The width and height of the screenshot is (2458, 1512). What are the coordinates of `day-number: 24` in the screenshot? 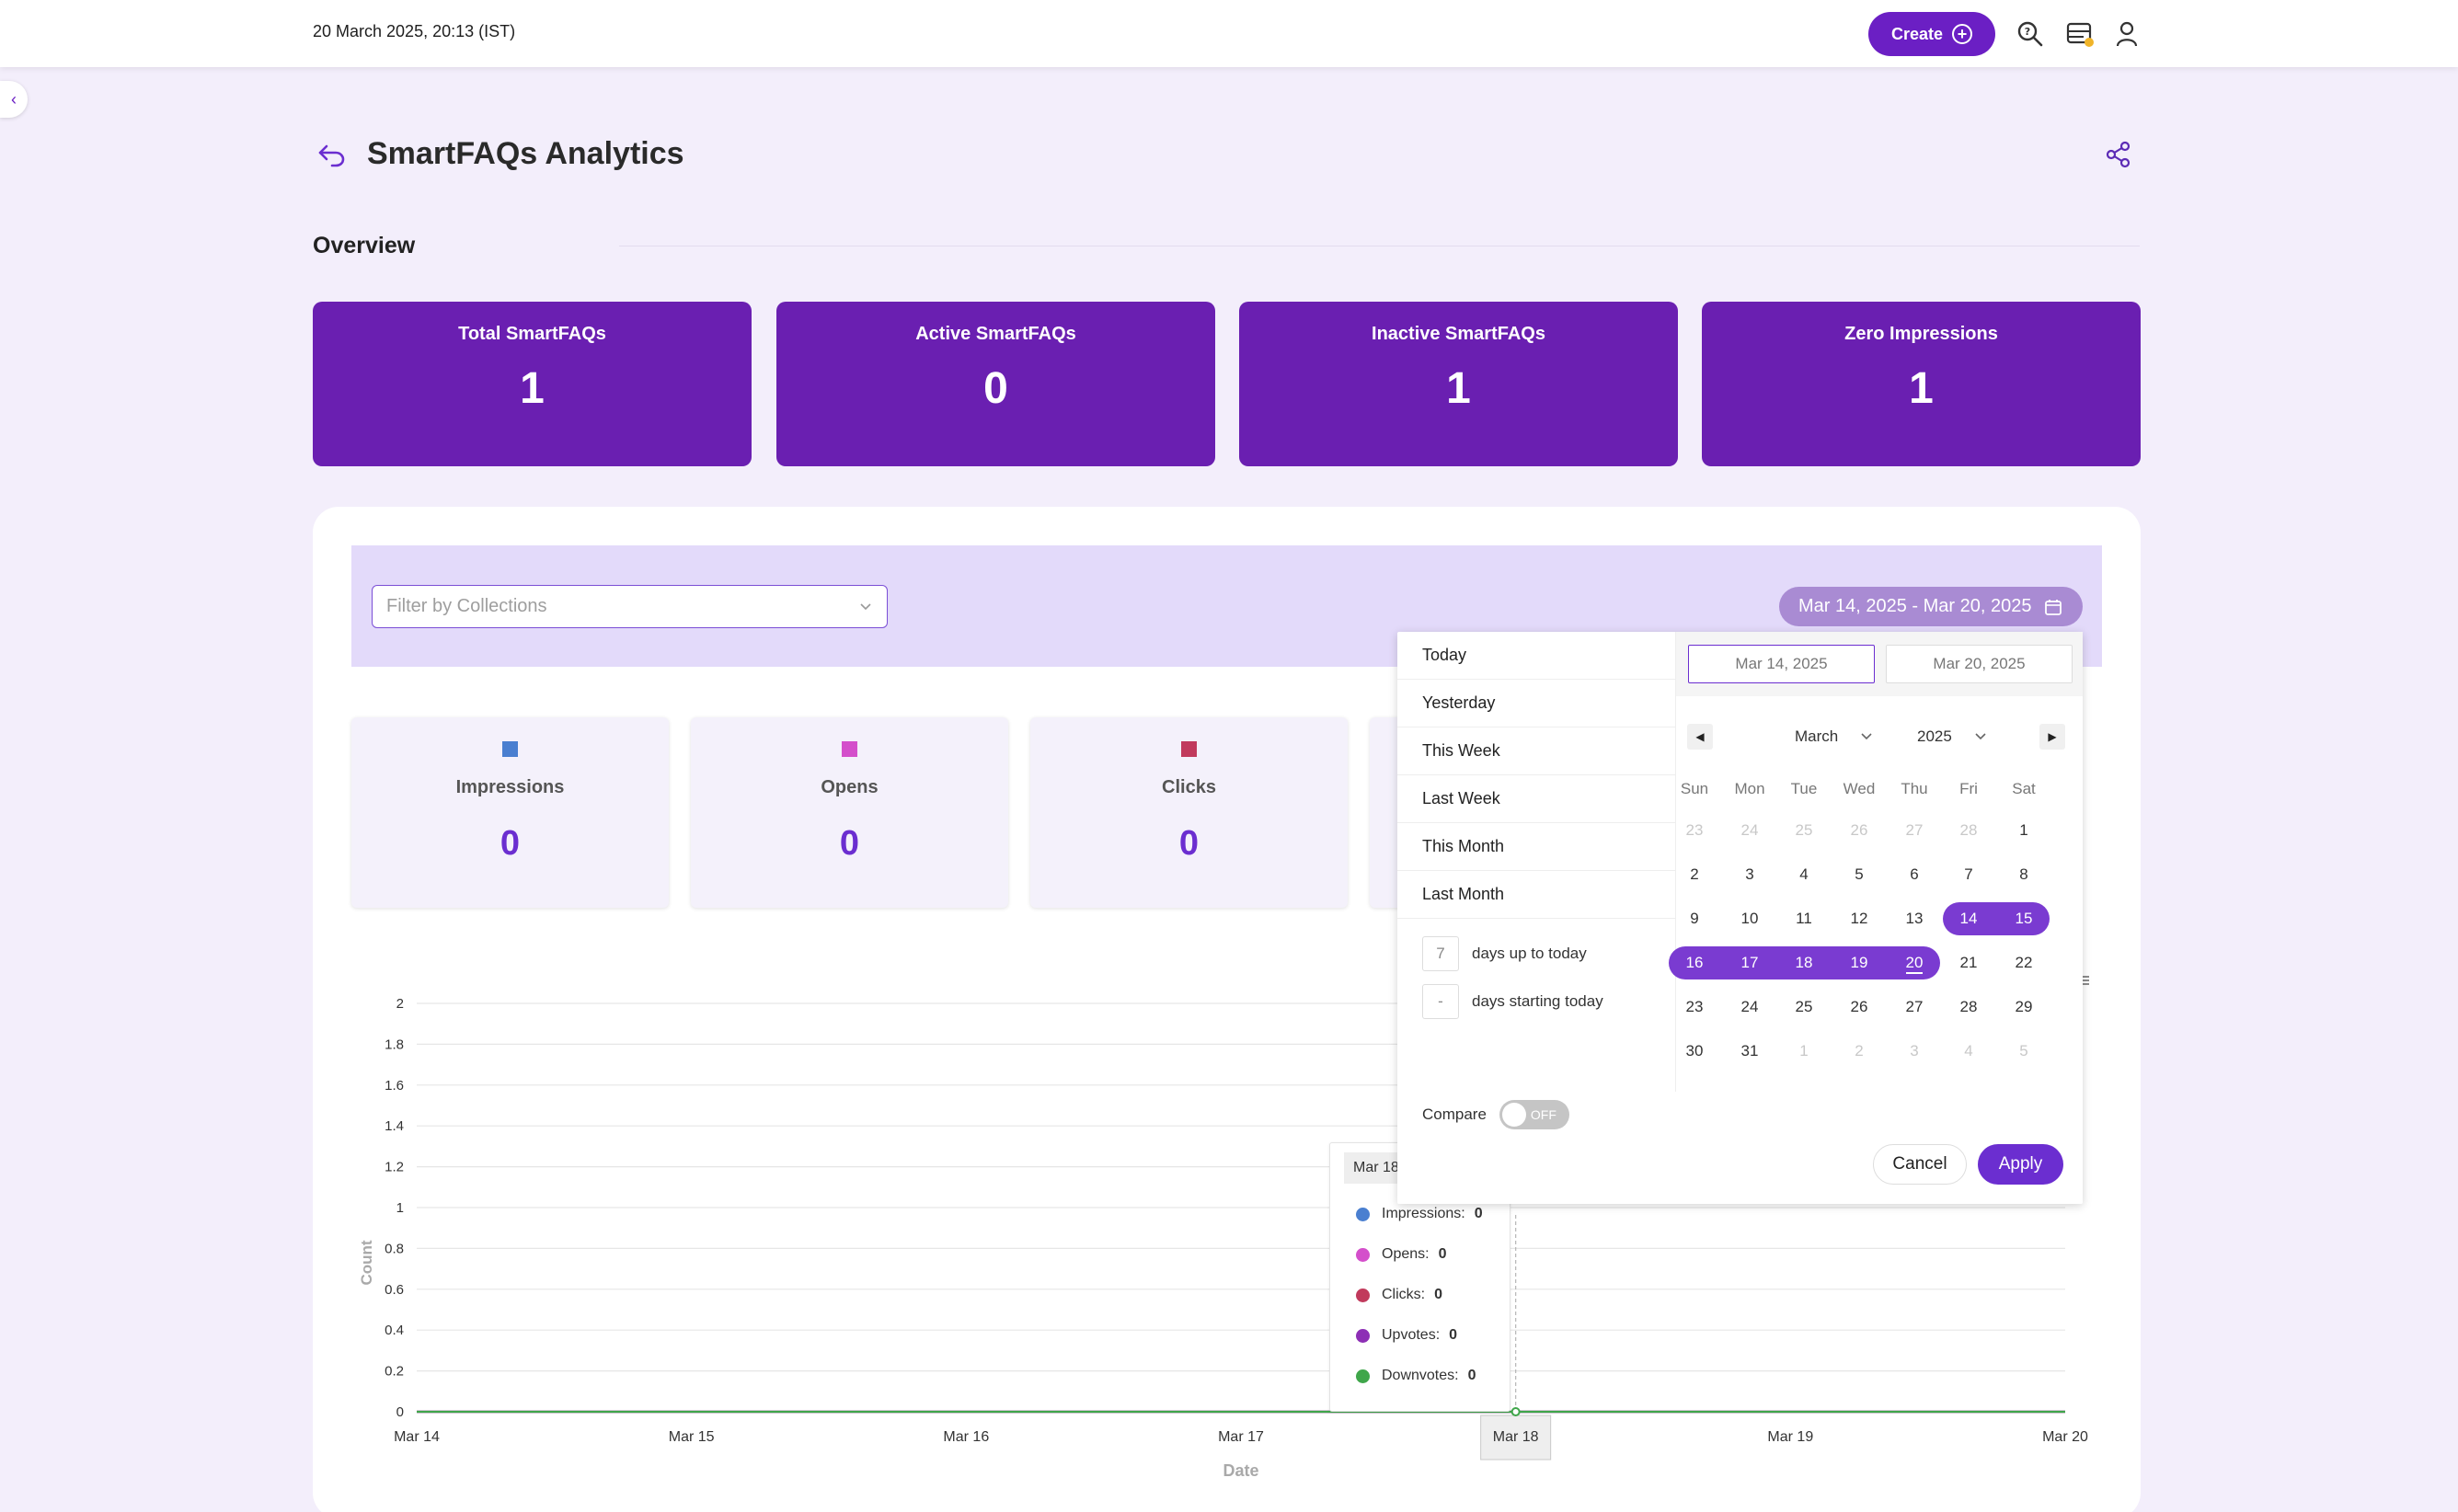 It's located at (1749, 1006).